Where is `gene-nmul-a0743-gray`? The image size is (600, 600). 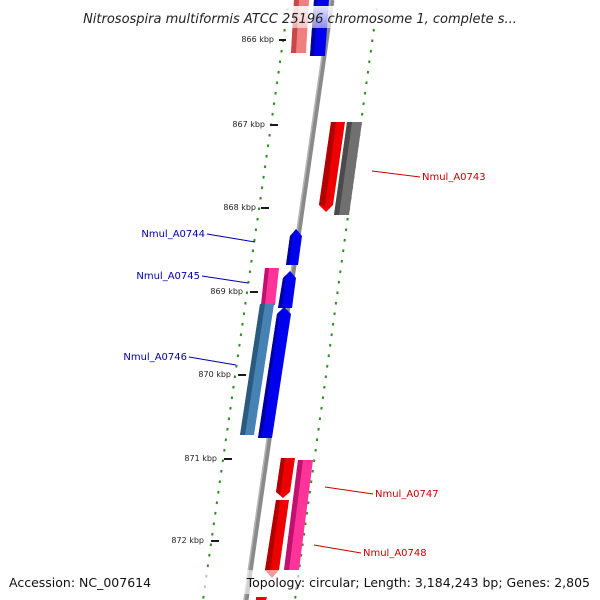 gene-nmul-a0743-gray is located at coordinates (348, 168).